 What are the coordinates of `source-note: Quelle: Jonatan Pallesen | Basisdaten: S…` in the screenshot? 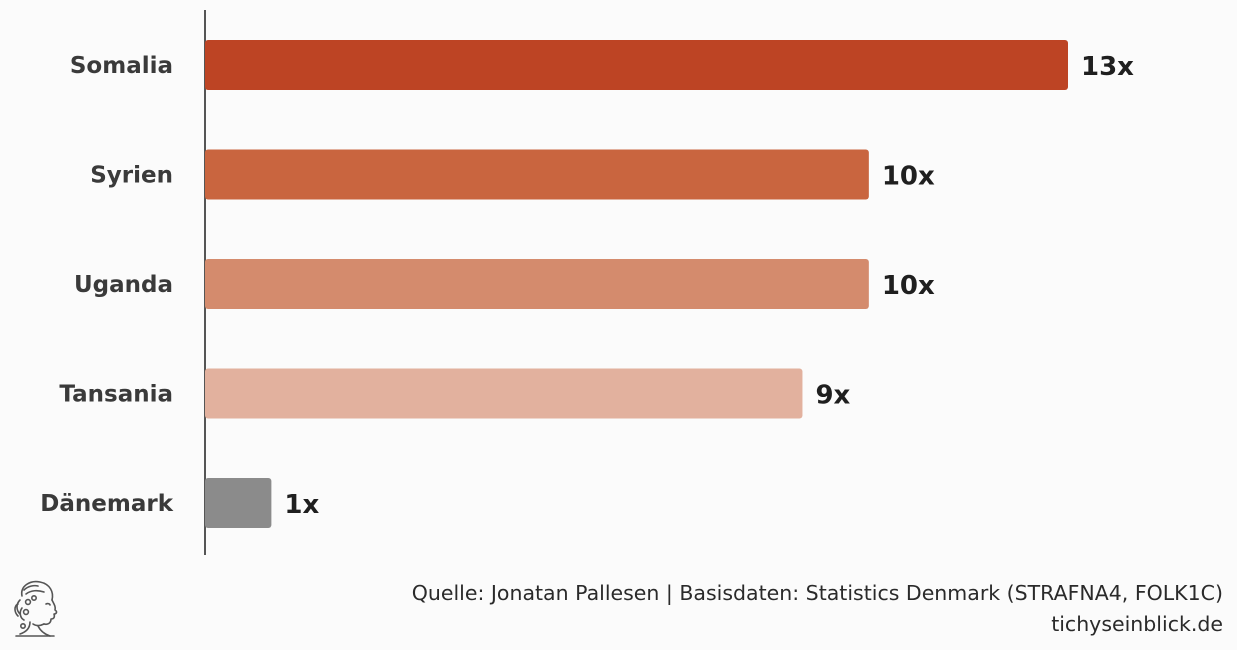 It's located at (817, 593).